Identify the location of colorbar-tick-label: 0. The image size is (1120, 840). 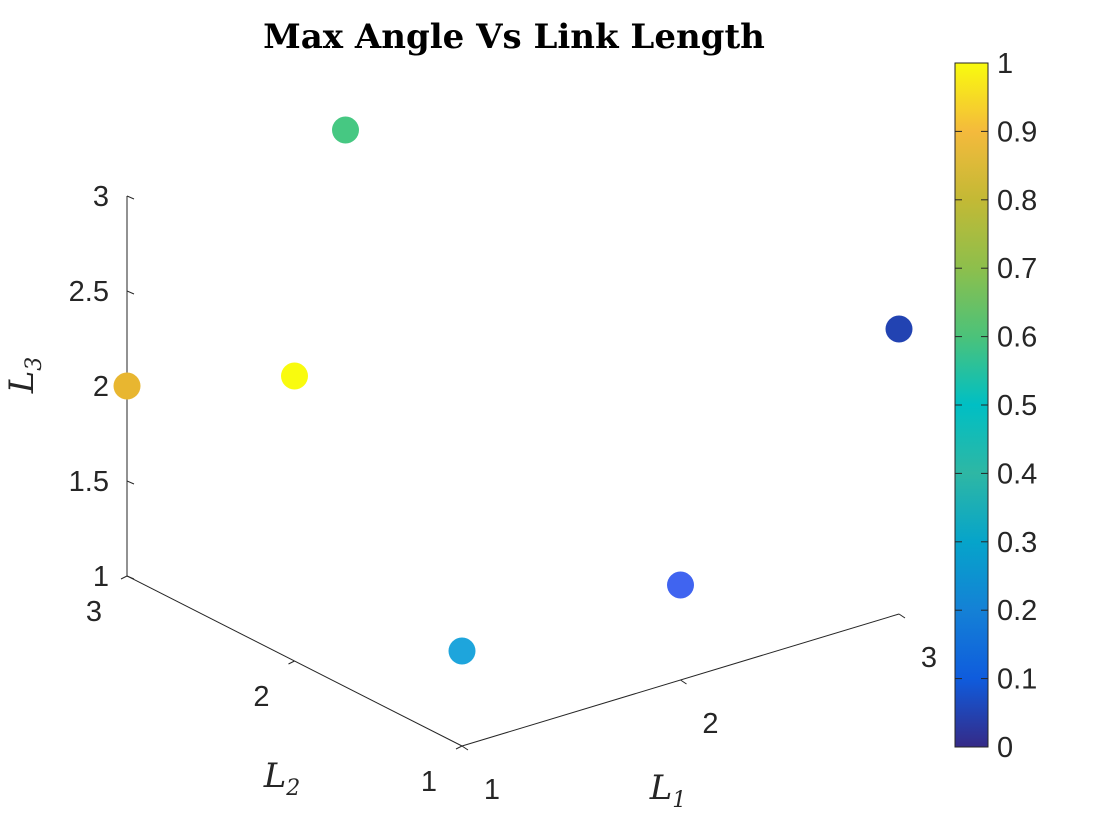
(1005, 748).